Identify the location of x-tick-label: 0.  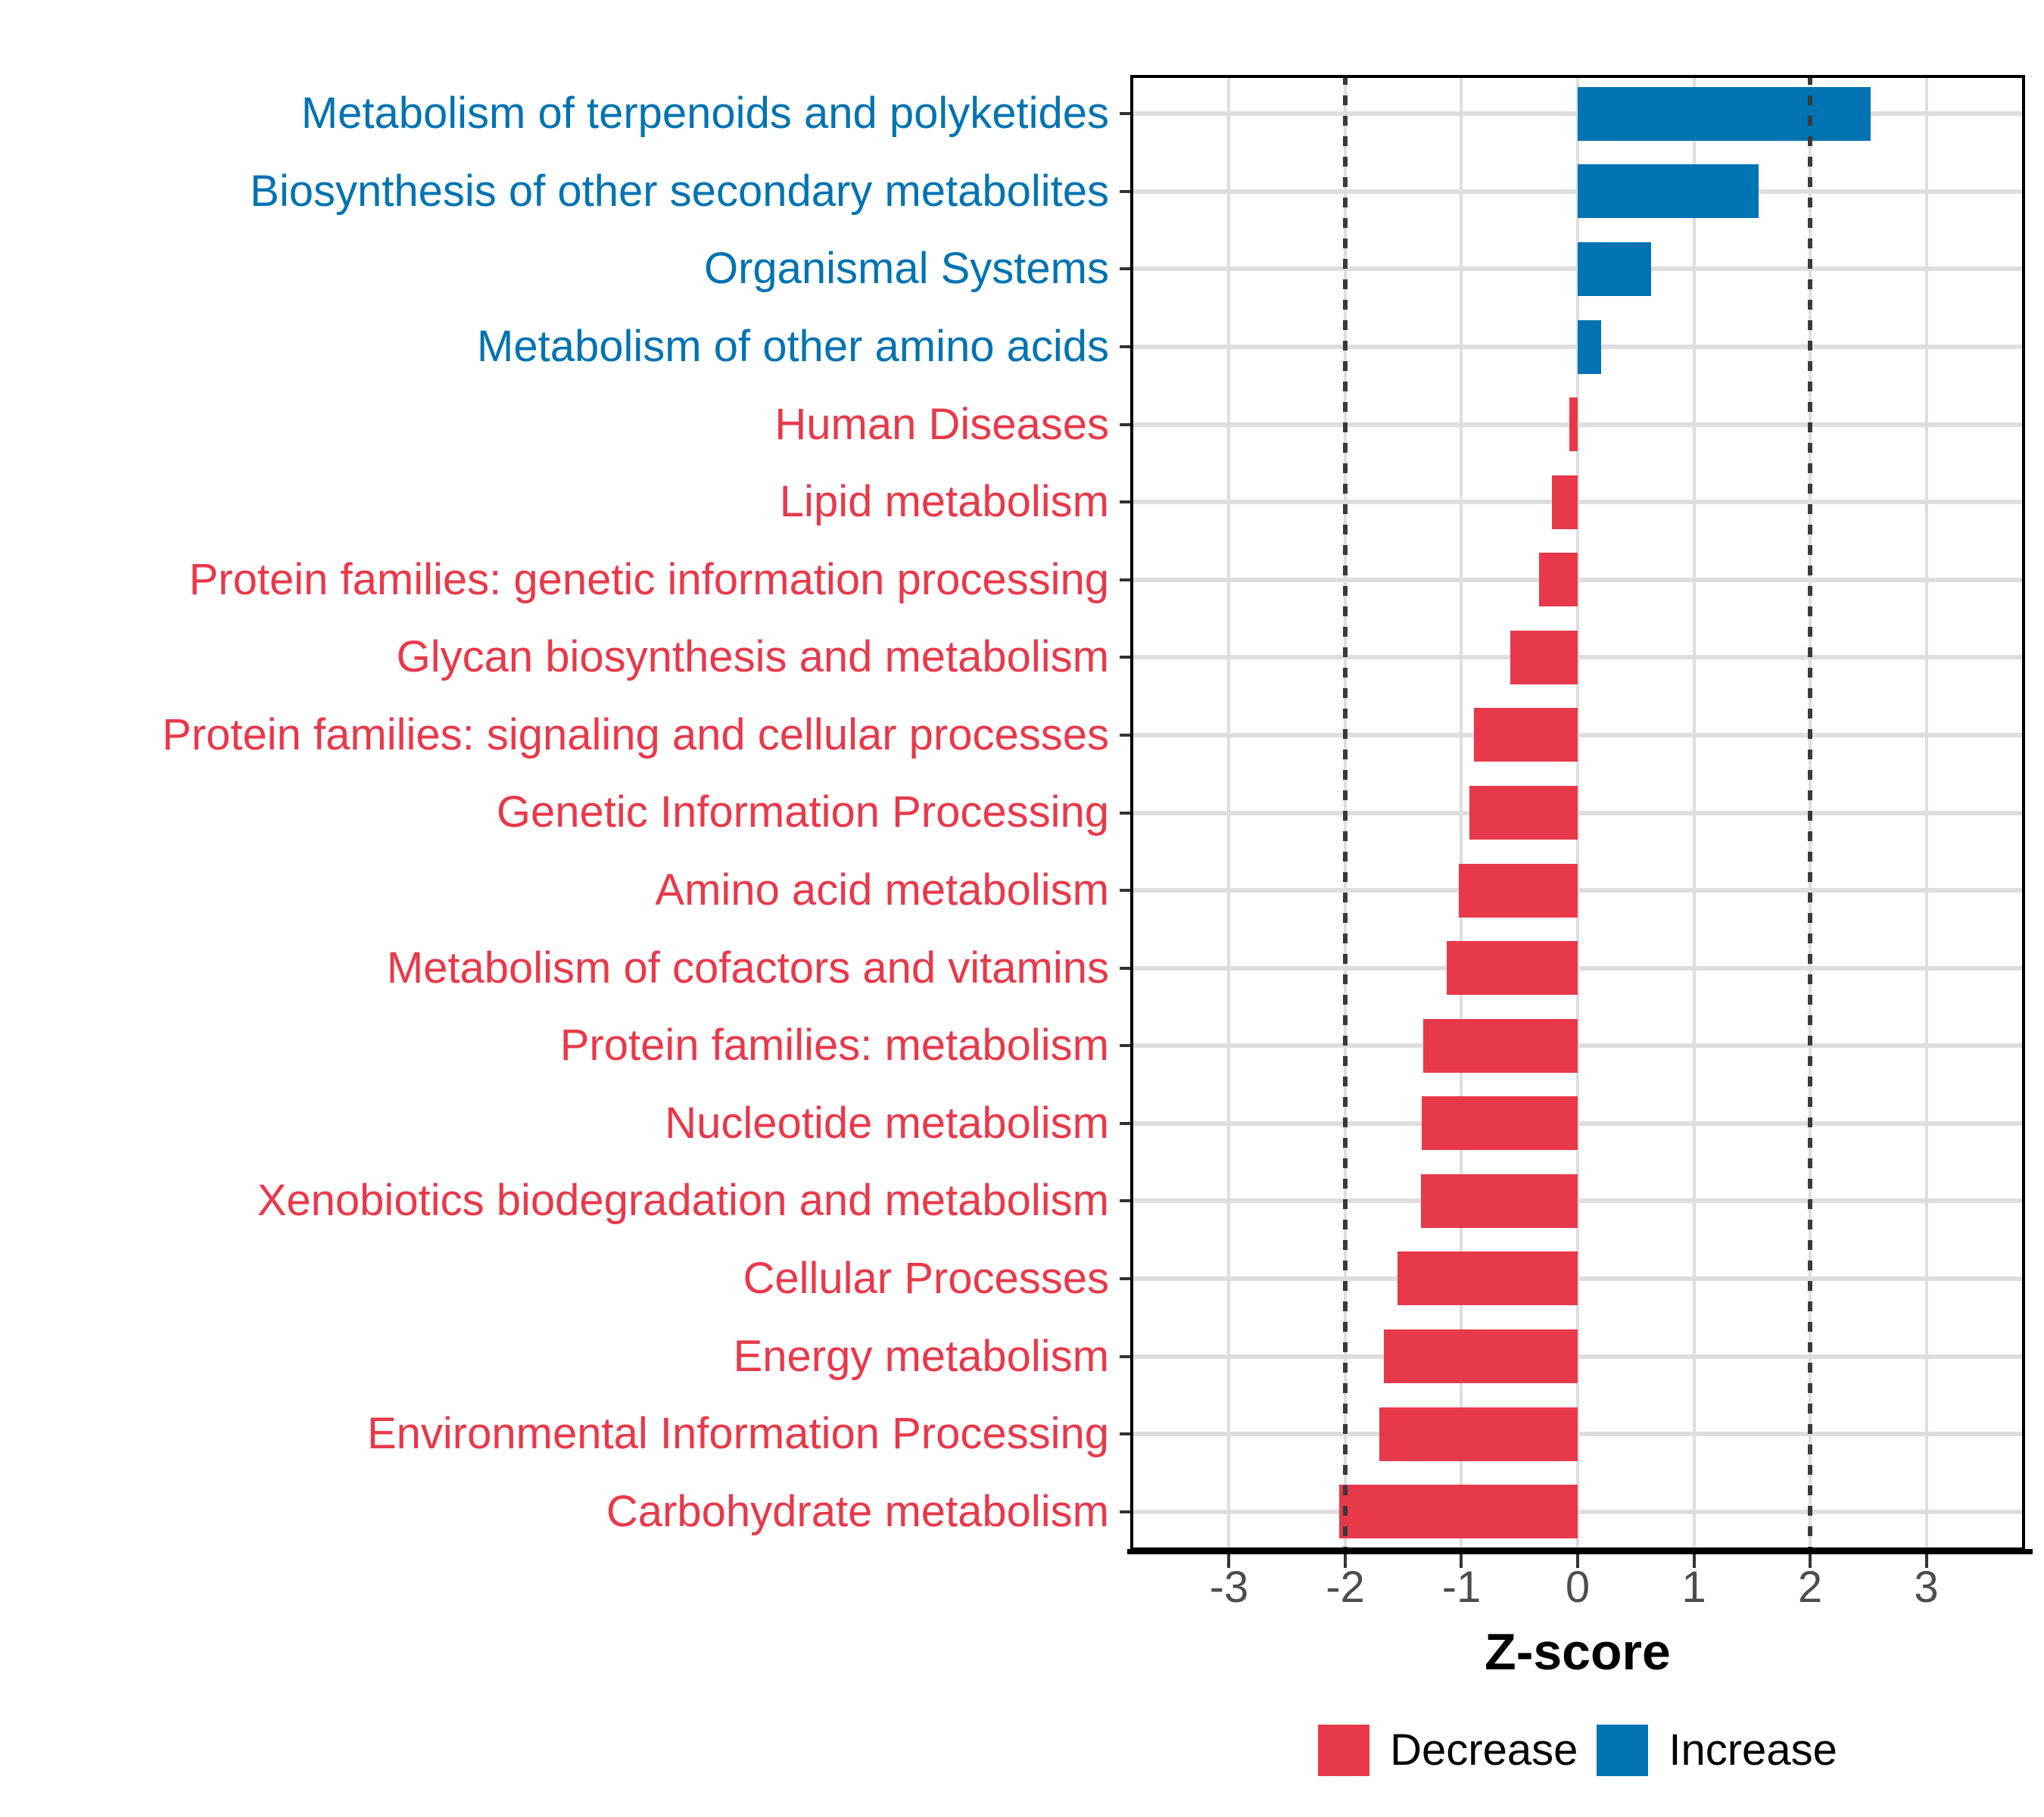
(1578, 1587).